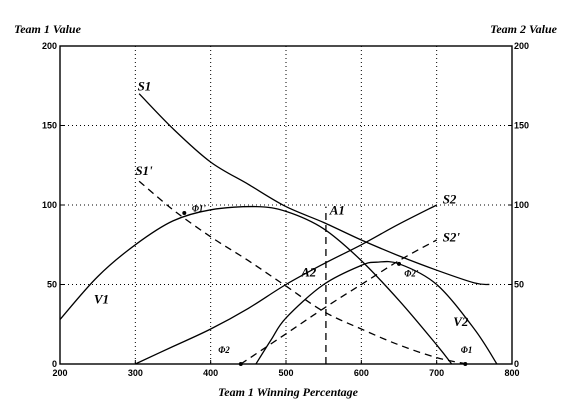 The height and width of the screenshot is (416, 580). Describe the element at coordinates (339, 302) in the screenshot. I see `series-line-s2-prime` at that location.